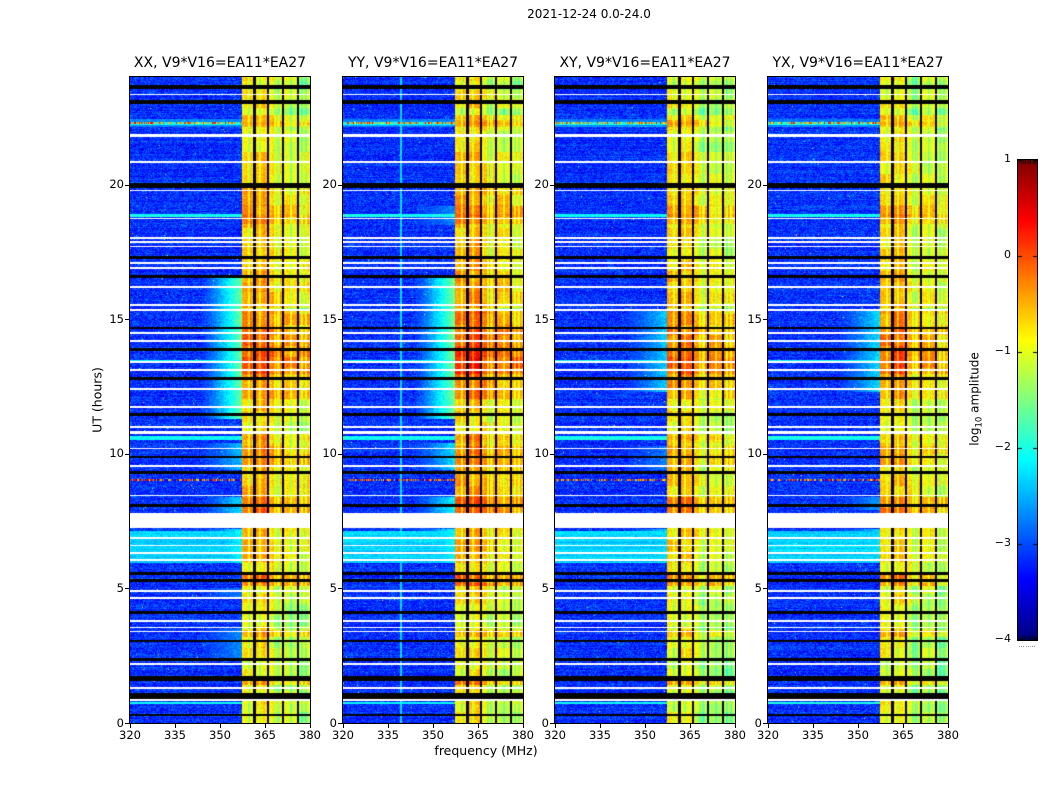 The image size is (1050, 800). Describe the element at coordinates (1007, 254) in the screenshot. I see `colorbar-tick-label: 0` at that location.